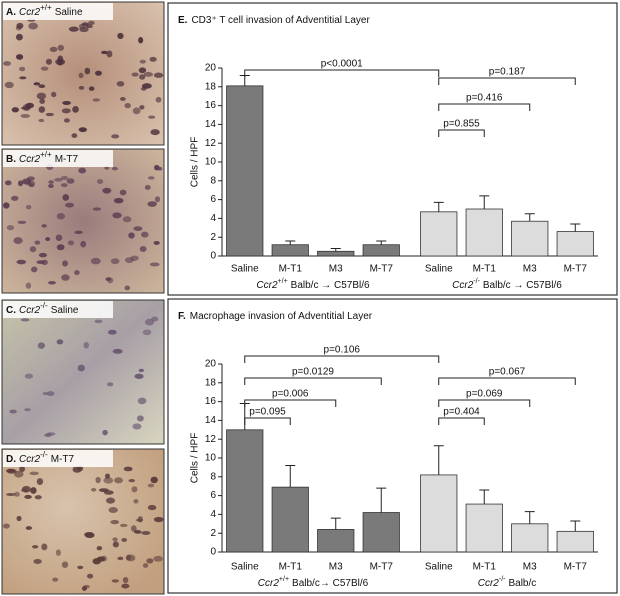 Image resolution: width=620 pixels, height=596 pixels. I want to click on condition: M-T7, so click(67, 159).